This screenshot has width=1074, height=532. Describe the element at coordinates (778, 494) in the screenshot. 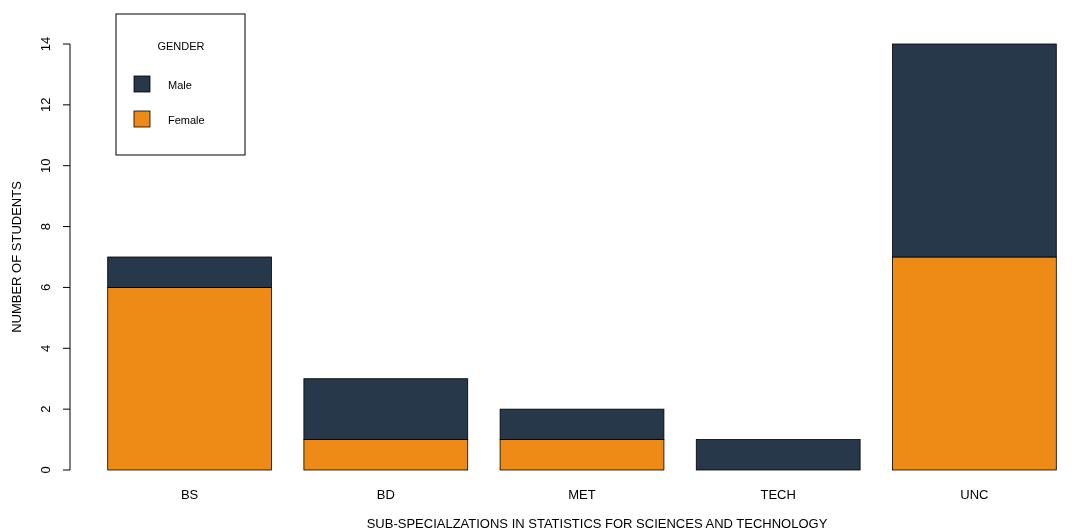

I see `x-tick-label: TECH` at that location.